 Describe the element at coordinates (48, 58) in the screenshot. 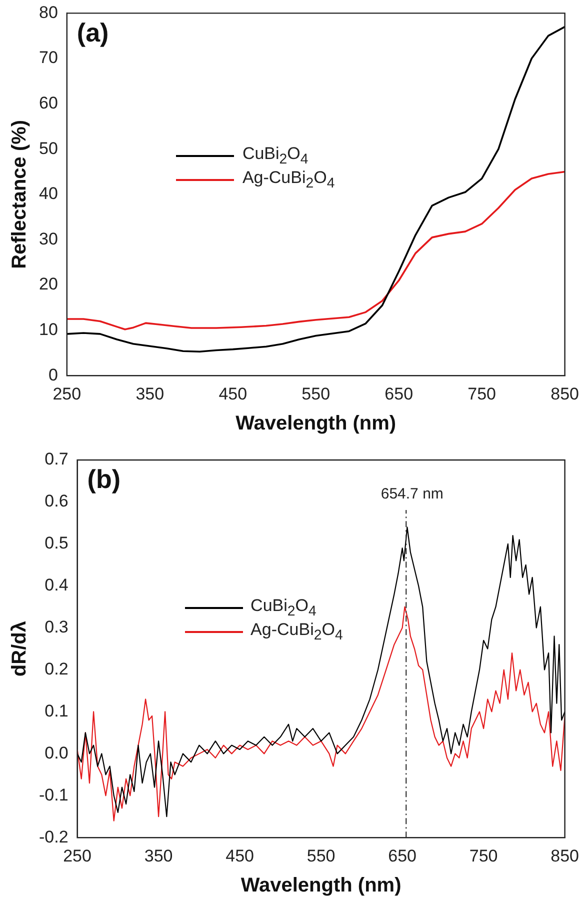

I see `y-tick-label: 70` at that location.